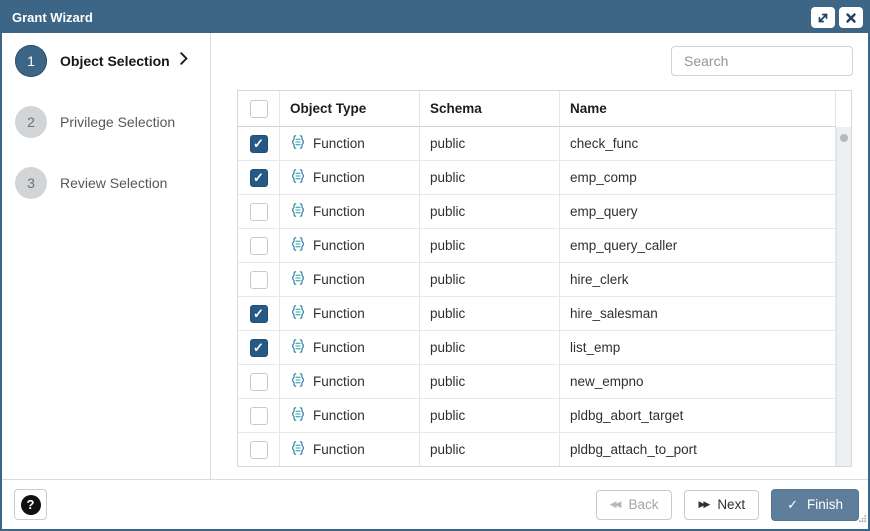 This screenshot has width=870, height=531. I want to click on resize-grip-icon, so click(862, 519).